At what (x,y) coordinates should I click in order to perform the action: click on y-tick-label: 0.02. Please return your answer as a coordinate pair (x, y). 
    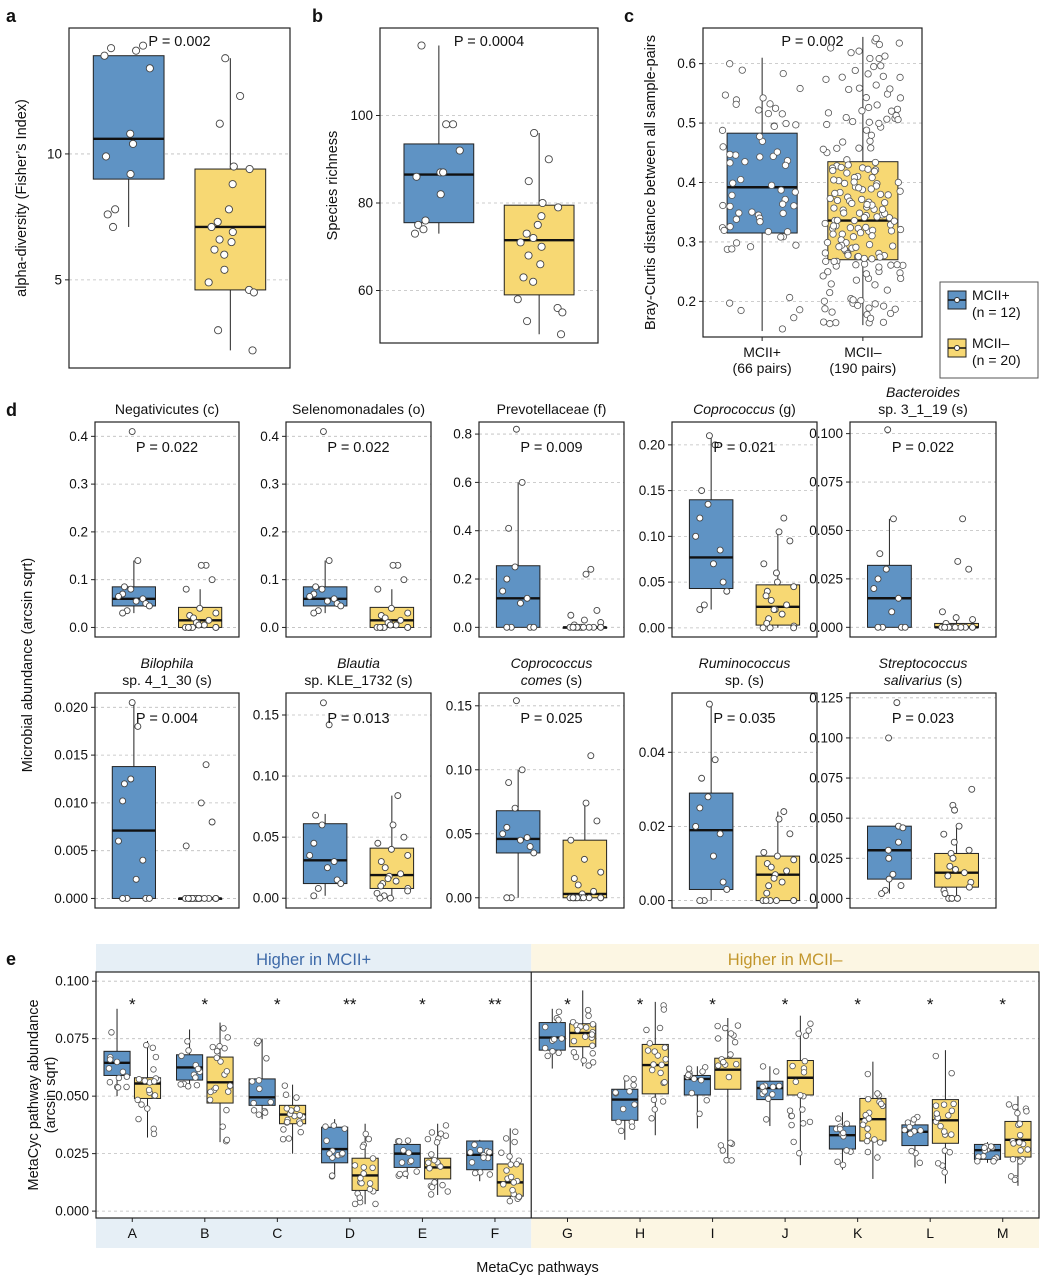
    Looking at the image, I should click on (652, 826).